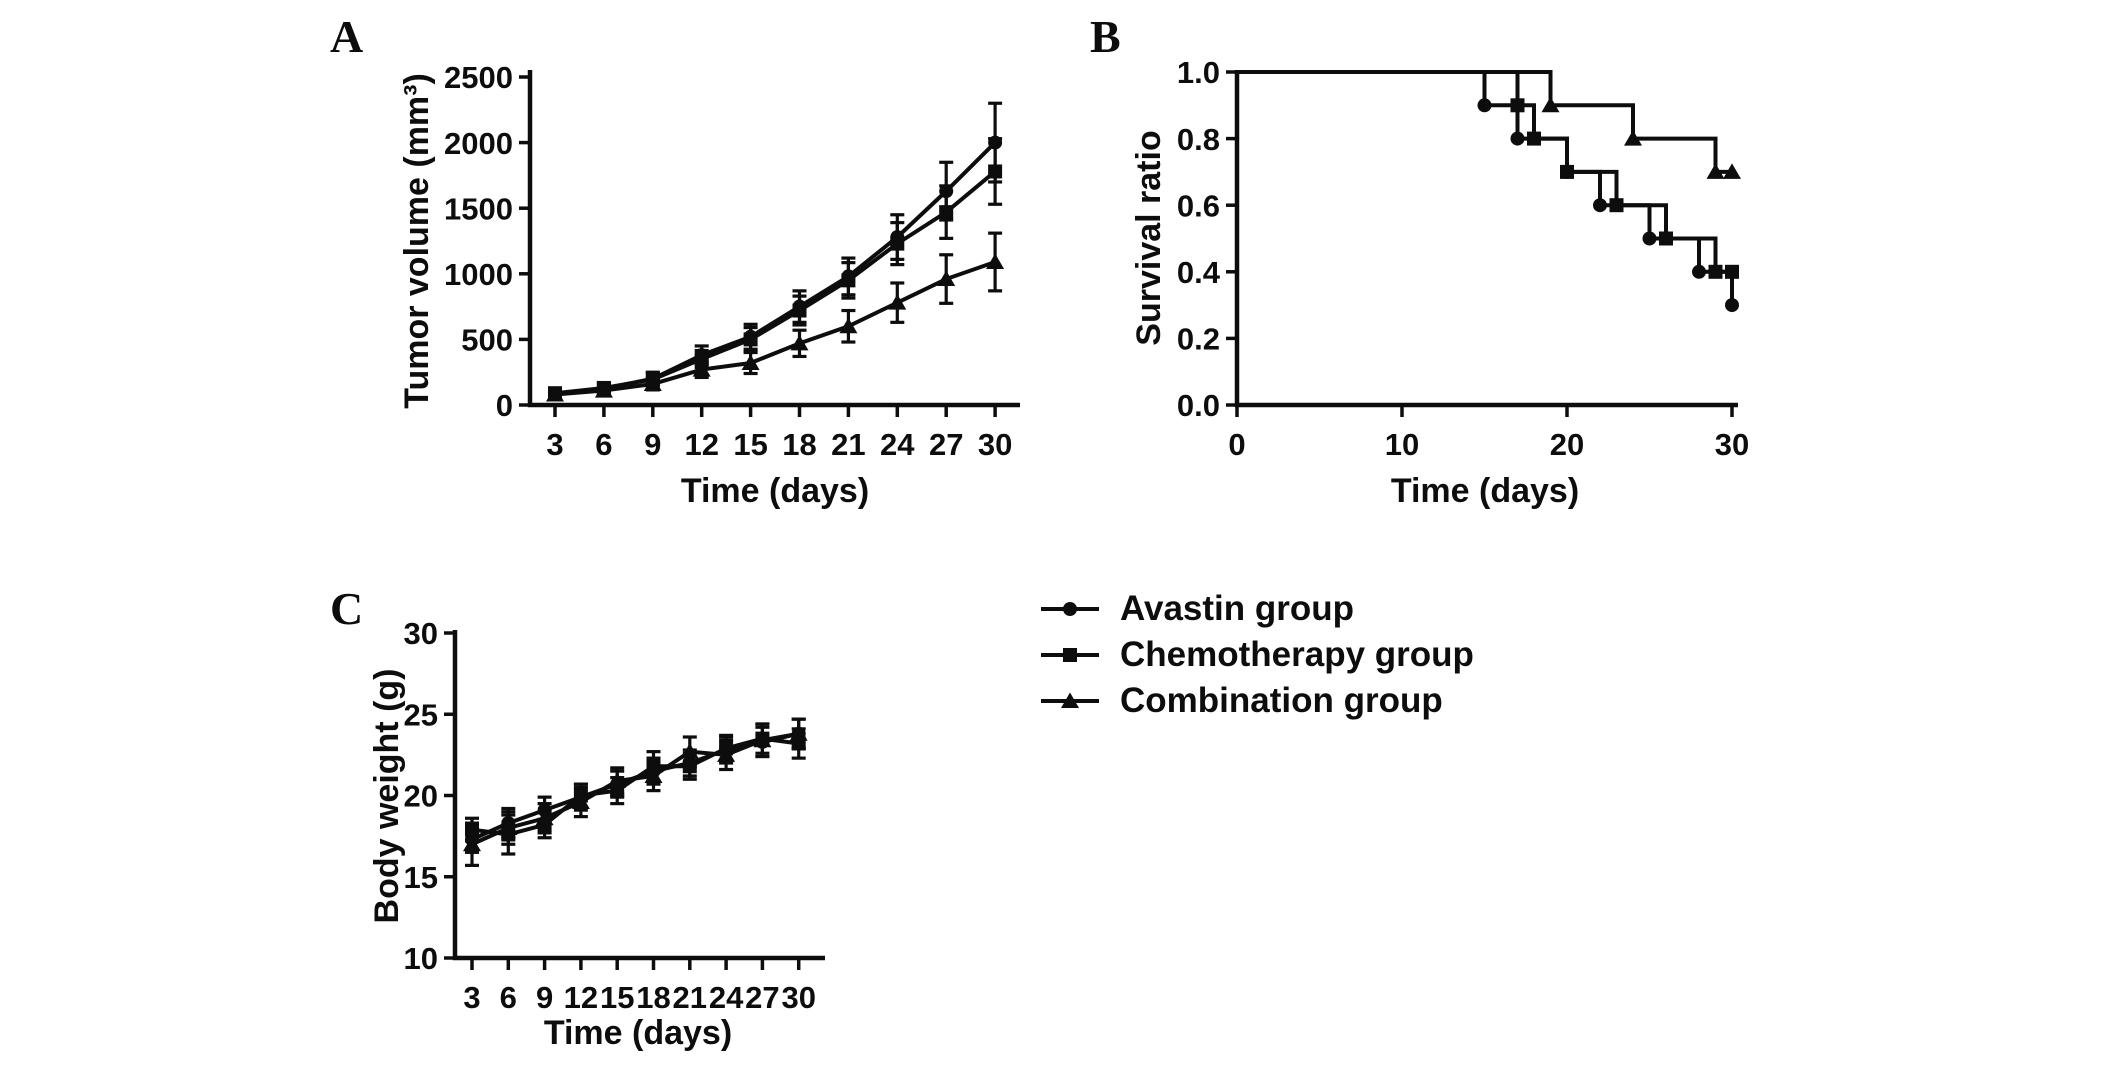 The image size is (2126, 1082). What do you see at coordinates (478, 77) in the screenshot?
I see `y-tick-label: 2500` at bounding box center [478, 77].